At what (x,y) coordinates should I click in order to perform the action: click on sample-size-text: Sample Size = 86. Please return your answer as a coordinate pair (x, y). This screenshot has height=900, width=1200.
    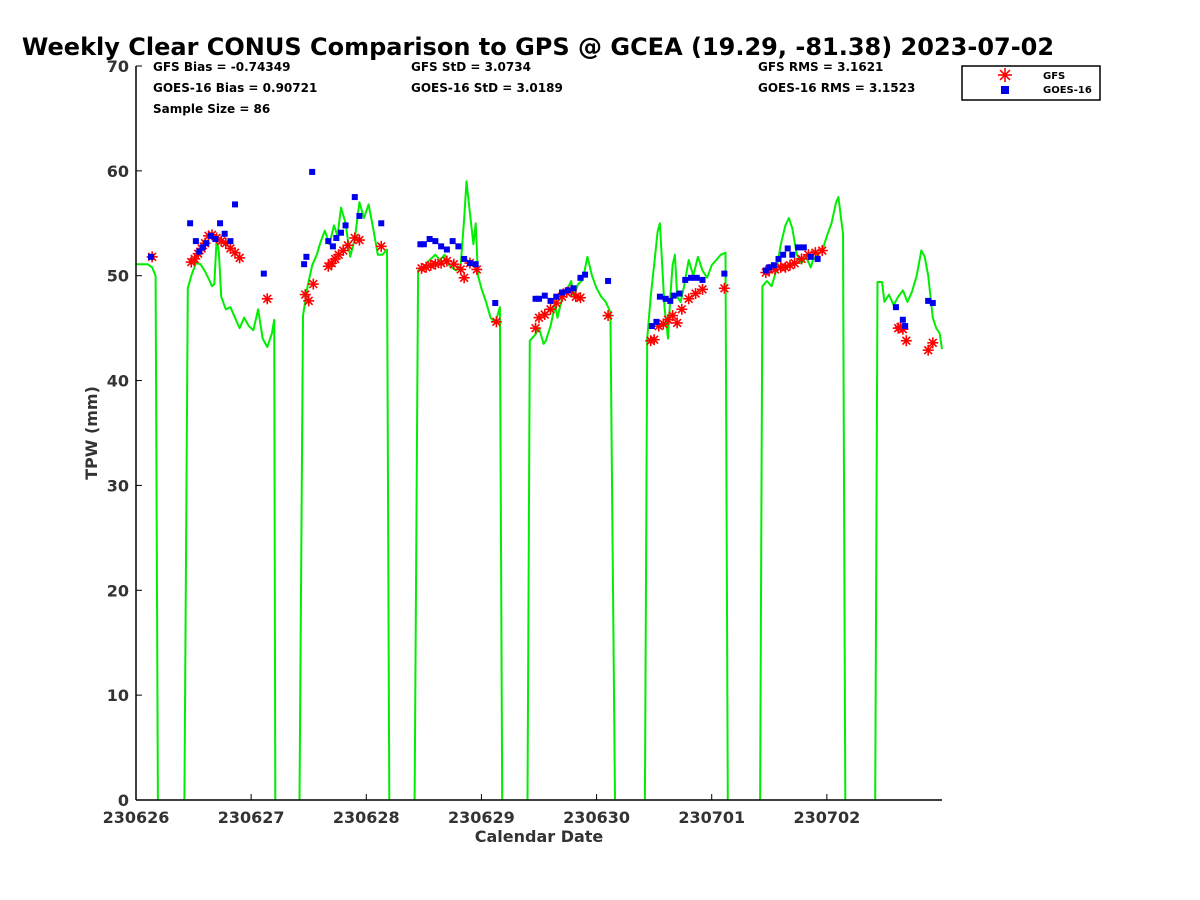
    Looking at the image, I should click on (211, 109).